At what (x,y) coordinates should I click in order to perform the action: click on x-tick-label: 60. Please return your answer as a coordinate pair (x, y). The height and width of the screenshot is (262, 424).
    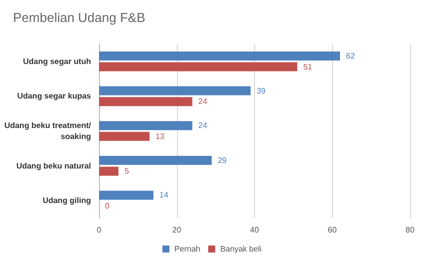
    Looking at the image, I should click on (333, 230).